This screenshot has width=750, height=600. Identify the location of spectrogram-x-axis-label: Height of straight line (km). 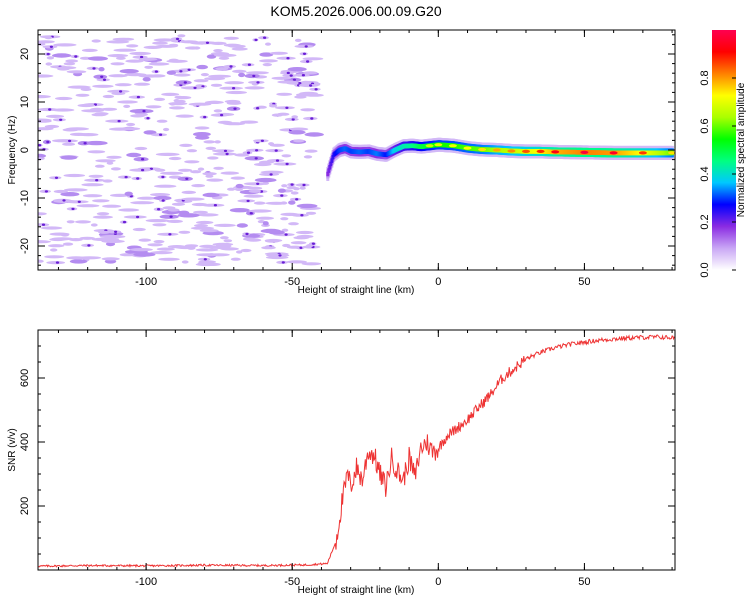
(356, 290).